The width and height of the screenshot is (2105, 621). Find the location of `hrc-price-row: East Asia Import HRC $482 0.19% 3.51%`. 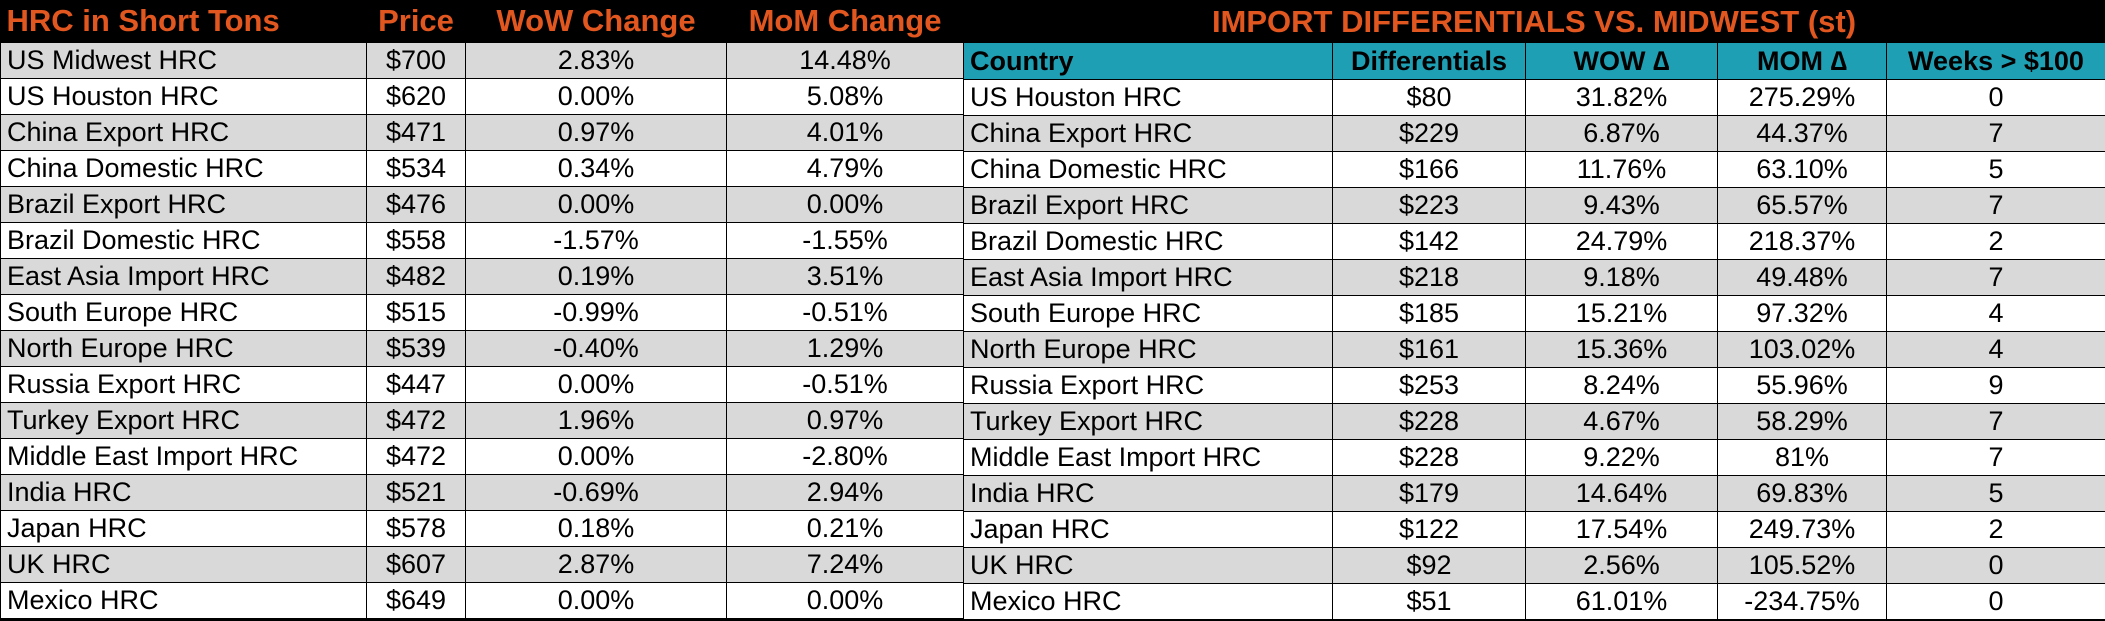

hrc-price-row: East Asia Import HRC $482 0.19% 3.51% is located at coordinates (482, 276).